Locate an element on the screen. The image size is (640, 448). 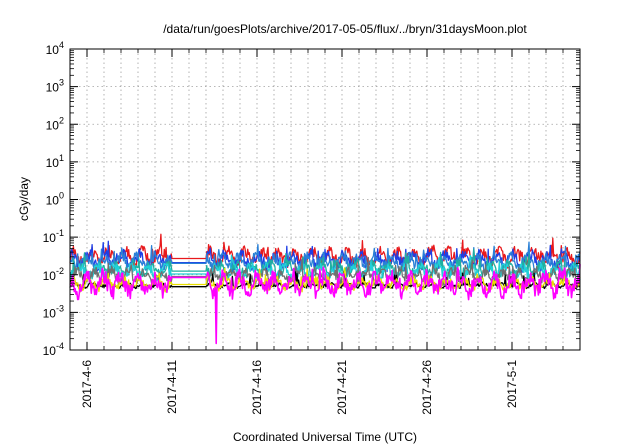
x-tick-label: 2017-5-1 is located at coordinates (512, 384).